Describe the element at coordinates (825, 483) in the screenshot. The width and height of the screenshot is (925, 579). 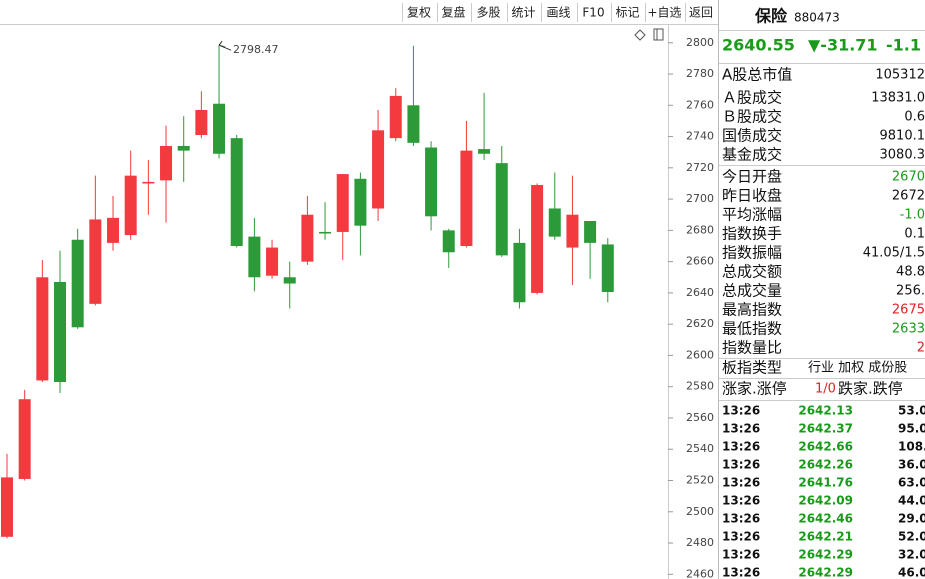
I see `trade-price: 2641.76` at that location.